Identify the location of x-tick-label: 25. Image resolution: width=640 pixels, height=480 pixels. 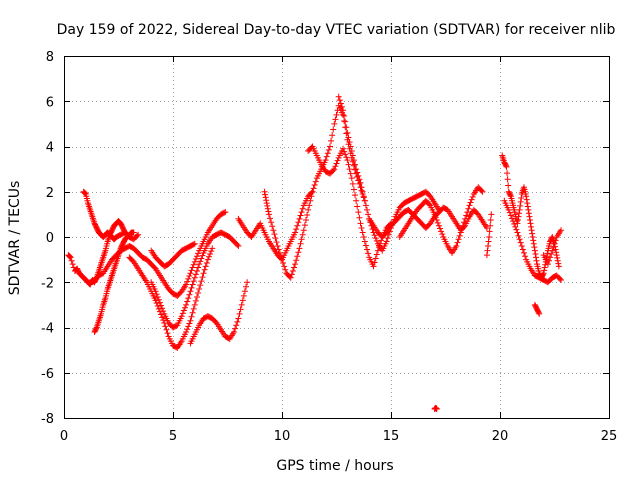
(609, 436).